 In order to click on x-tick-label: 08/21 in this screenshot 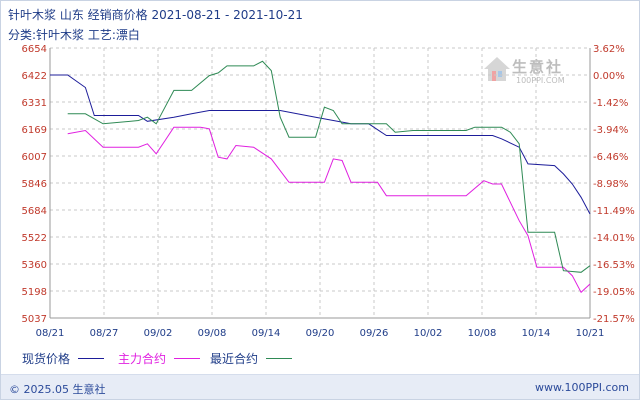, I will do `click(50, 333)`.